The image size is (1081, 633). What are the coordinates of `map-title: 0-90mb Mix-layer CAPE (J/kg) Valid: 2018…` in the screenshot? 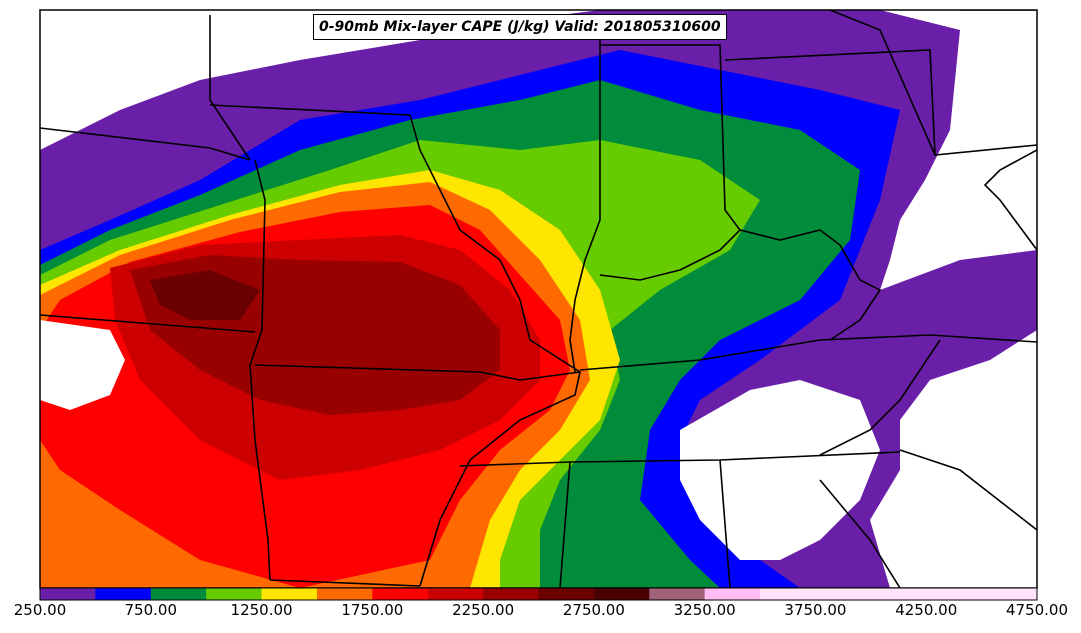 It's located at (520, 27).